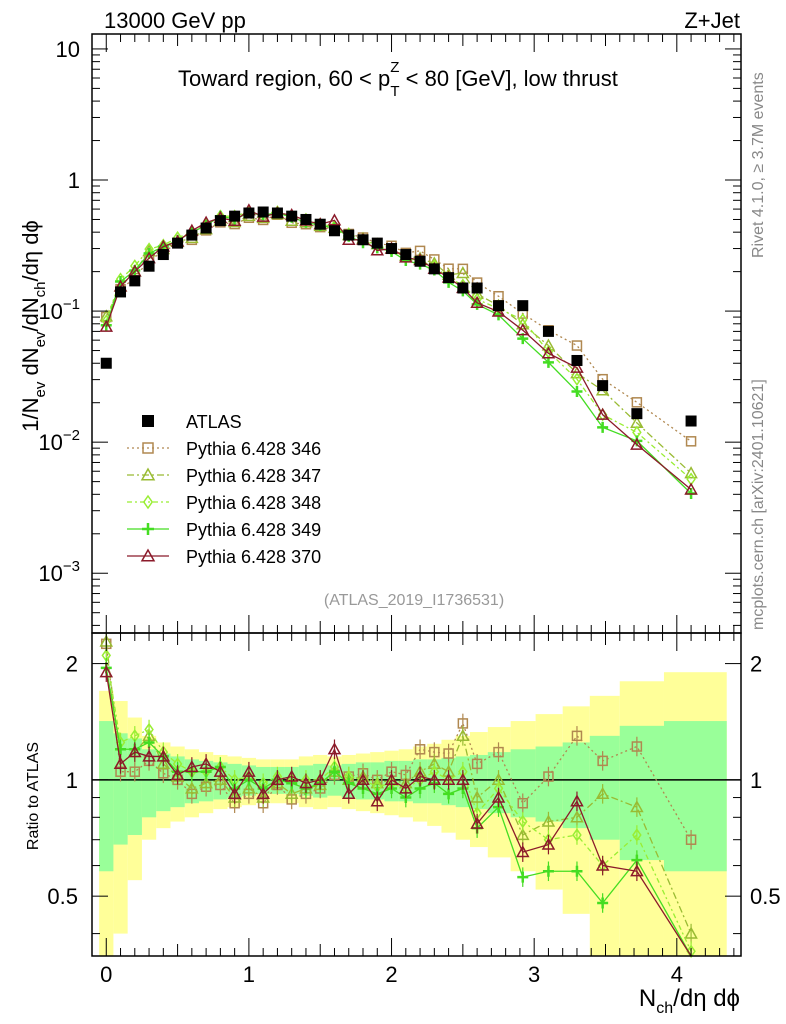 The height and width of the screenshot is (1024, 786). Describe the element at coordinates (59, 441) in the screenshot. I see `main-ytick-label: 10⁻²` at that location.